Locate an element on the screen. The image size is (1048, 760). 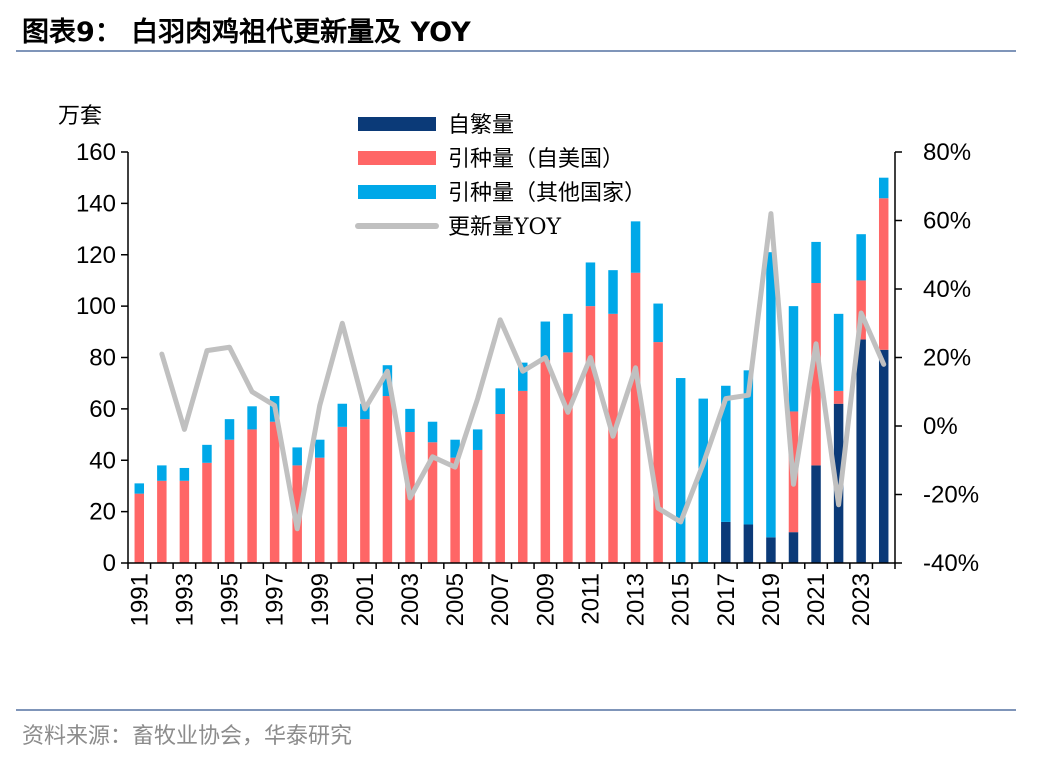
top-rule is located at coordinates (516, 51).